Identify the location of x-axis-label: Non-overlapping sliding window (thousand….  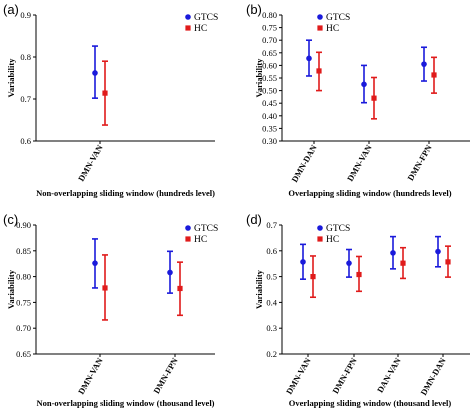
(125, 403).